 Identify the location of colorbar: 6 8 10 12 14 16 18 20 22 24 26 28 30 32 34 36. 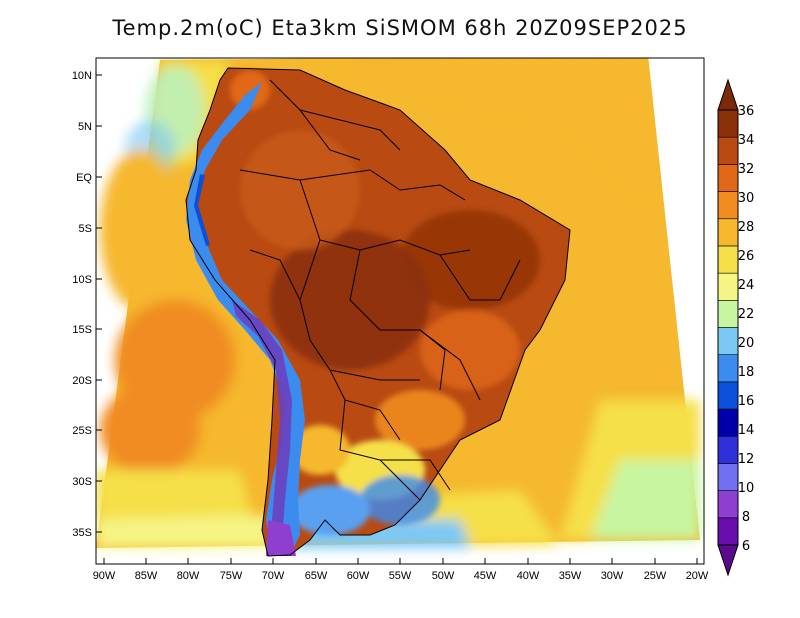
(736, 327).